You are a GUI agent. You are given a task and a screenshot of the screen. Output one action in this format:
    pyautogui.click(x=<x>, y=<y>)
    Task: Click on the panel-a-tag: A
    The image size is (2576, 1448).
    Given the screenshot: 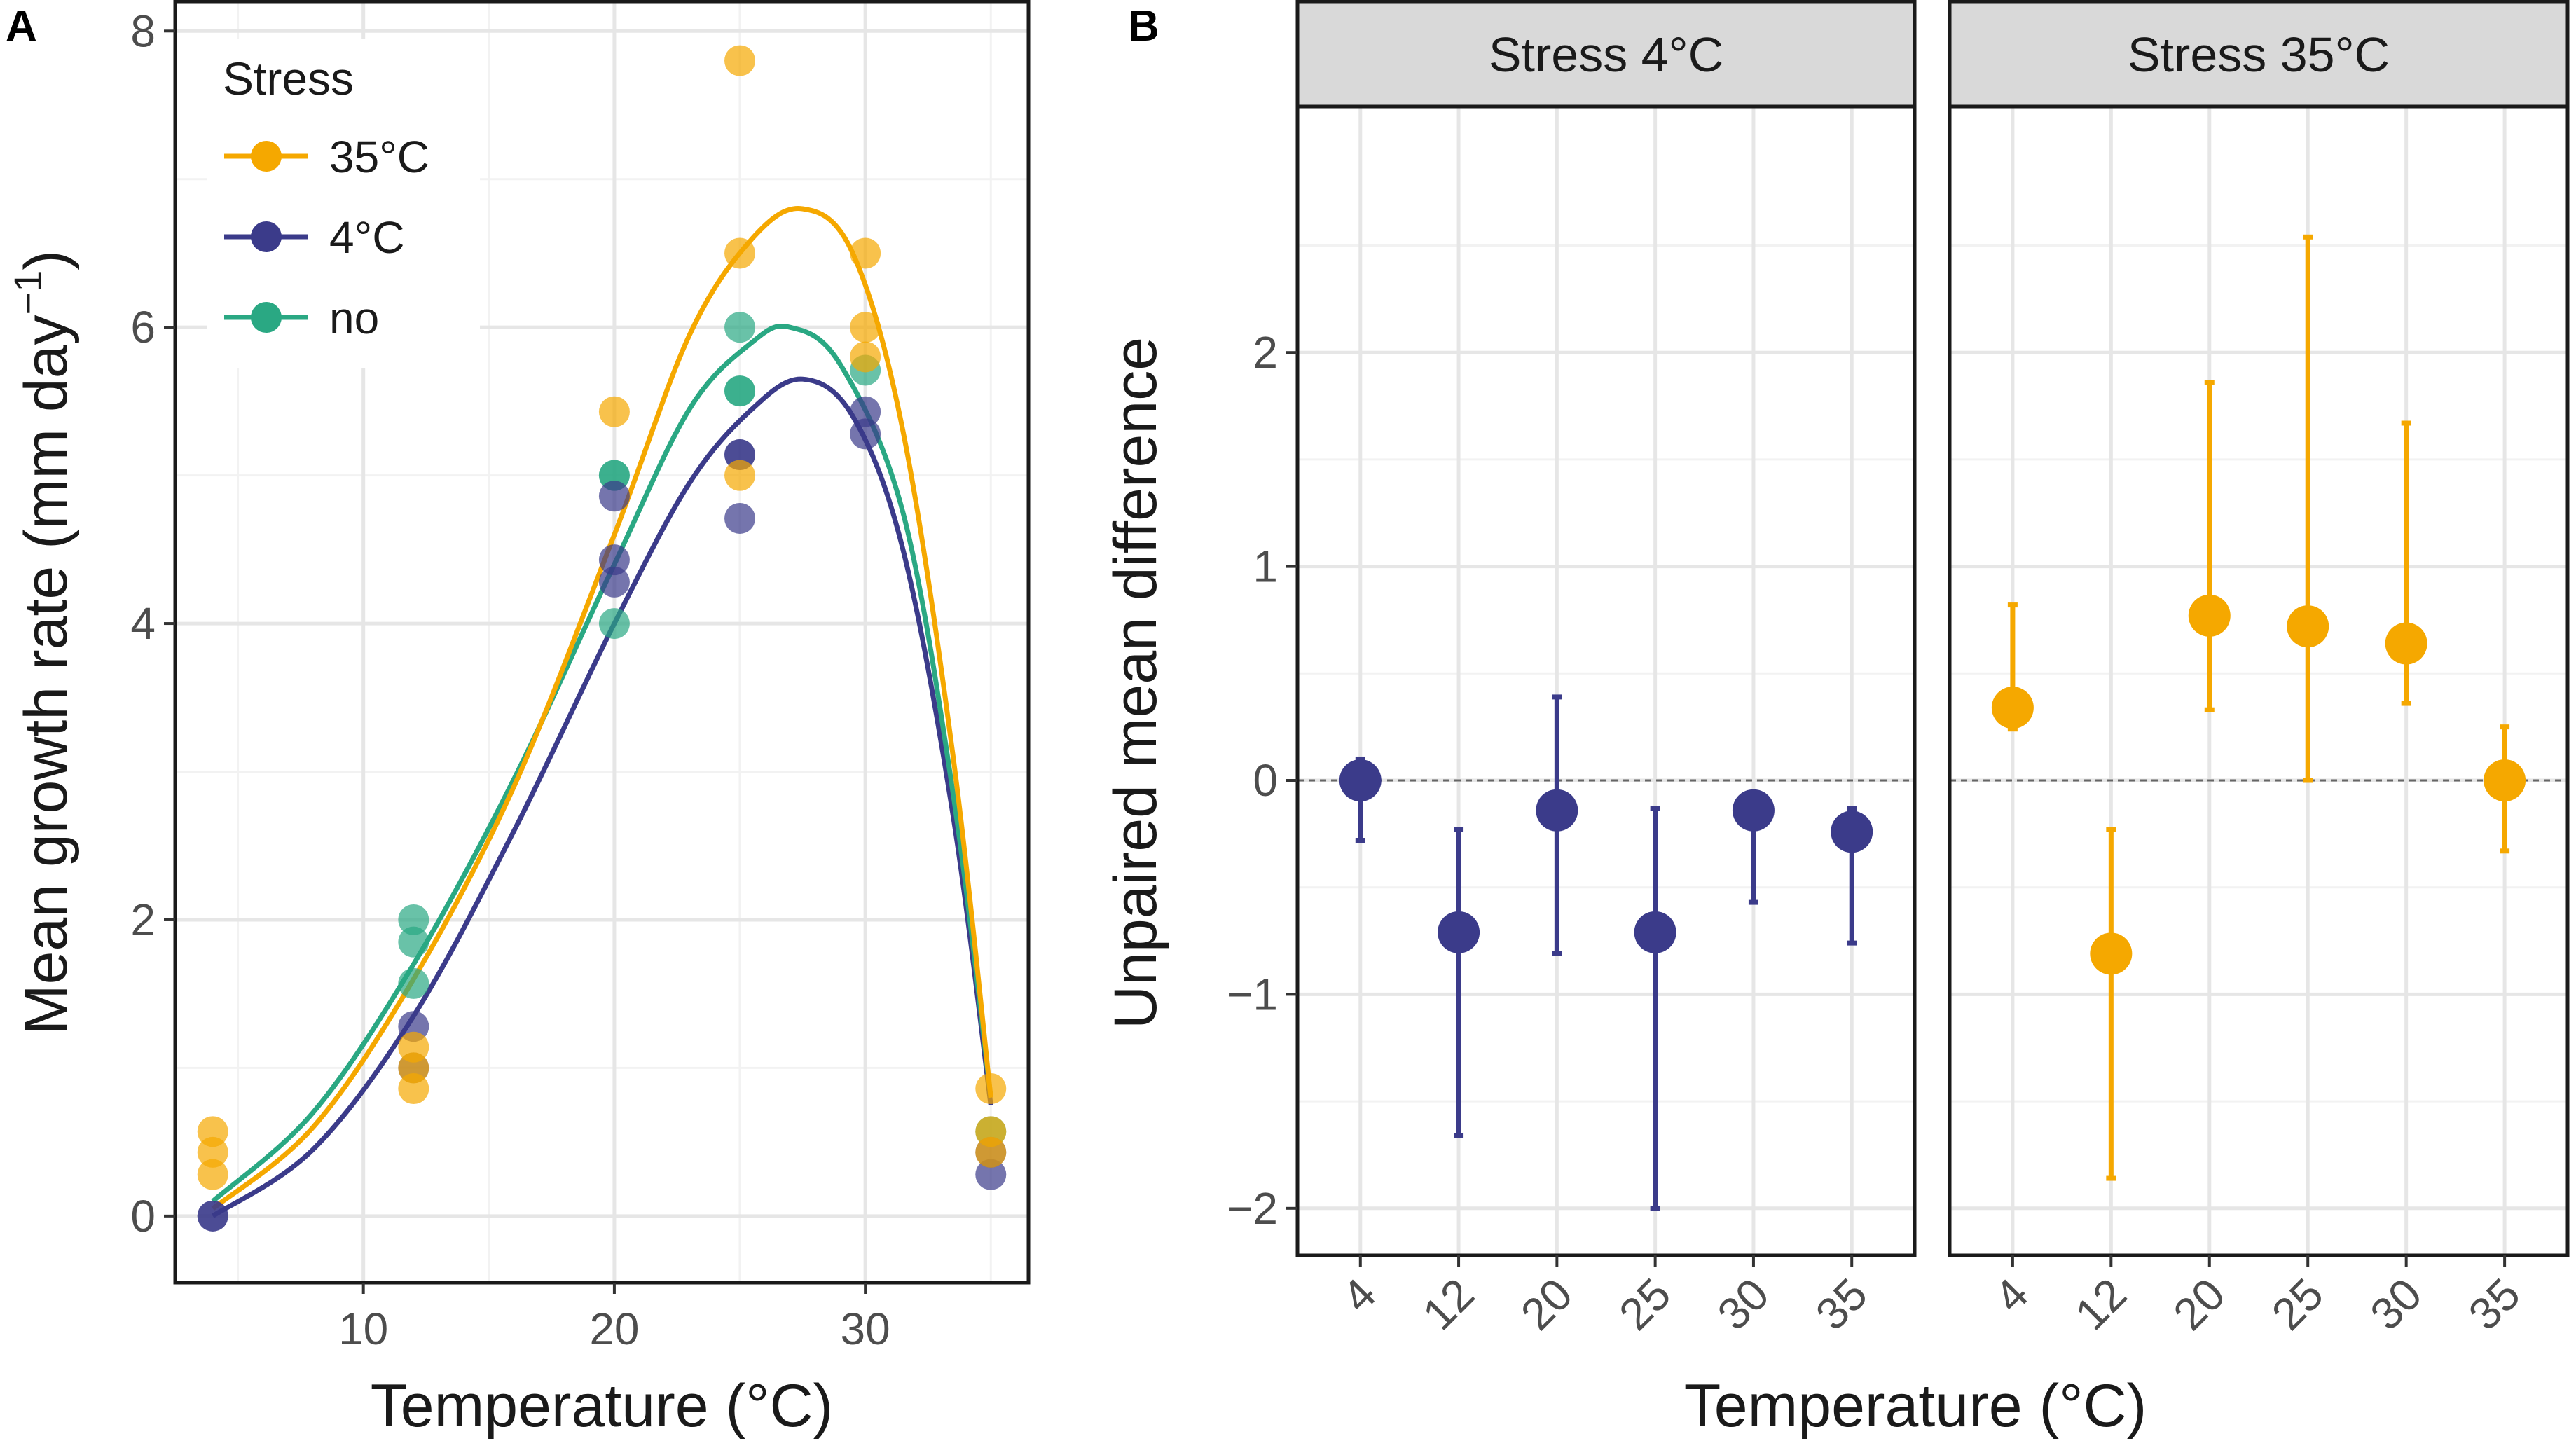 What is the action you would take?
    pyautogui.click(x=21, y=26)
    